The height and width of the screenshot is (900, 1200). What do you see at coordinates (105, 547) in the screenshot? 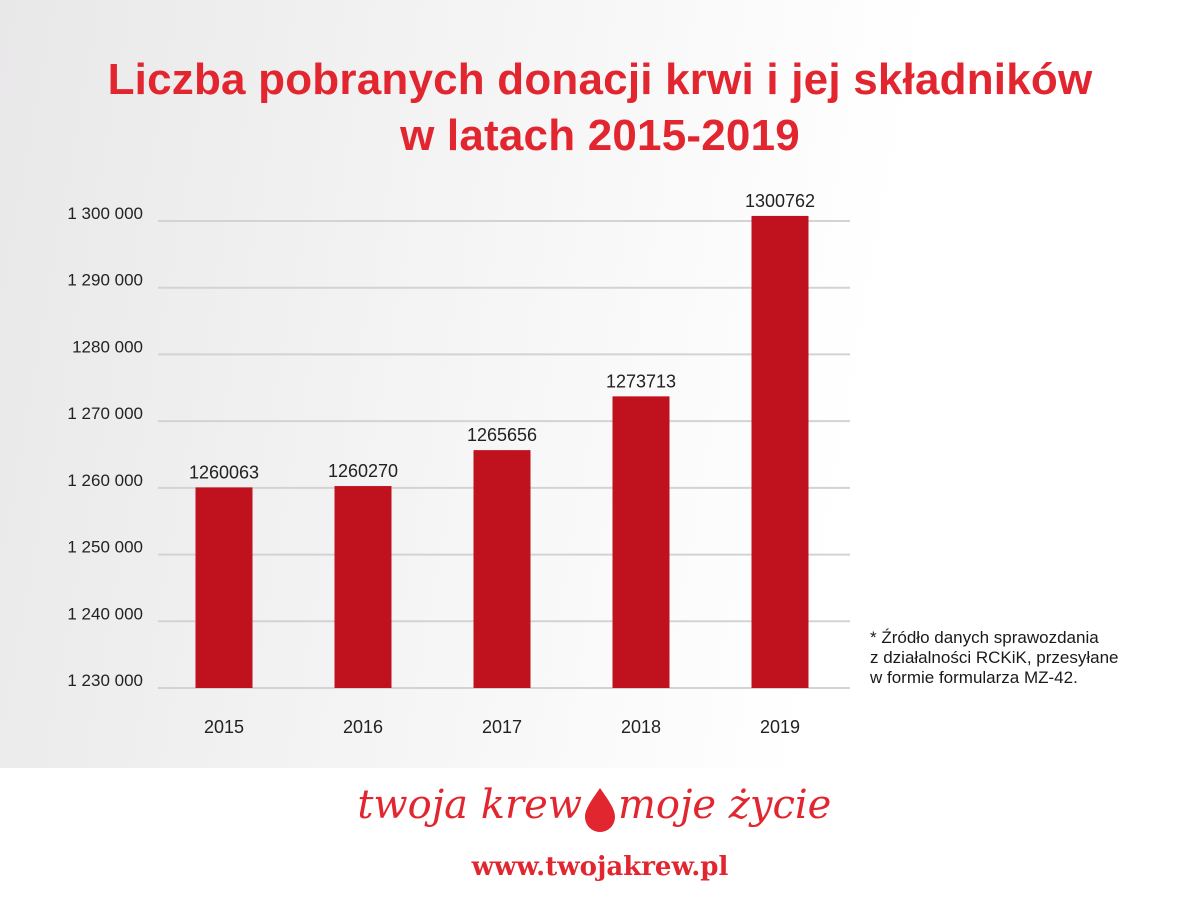
I see `y-tick-label: 1 250 000` at bounding box center [105, 547].